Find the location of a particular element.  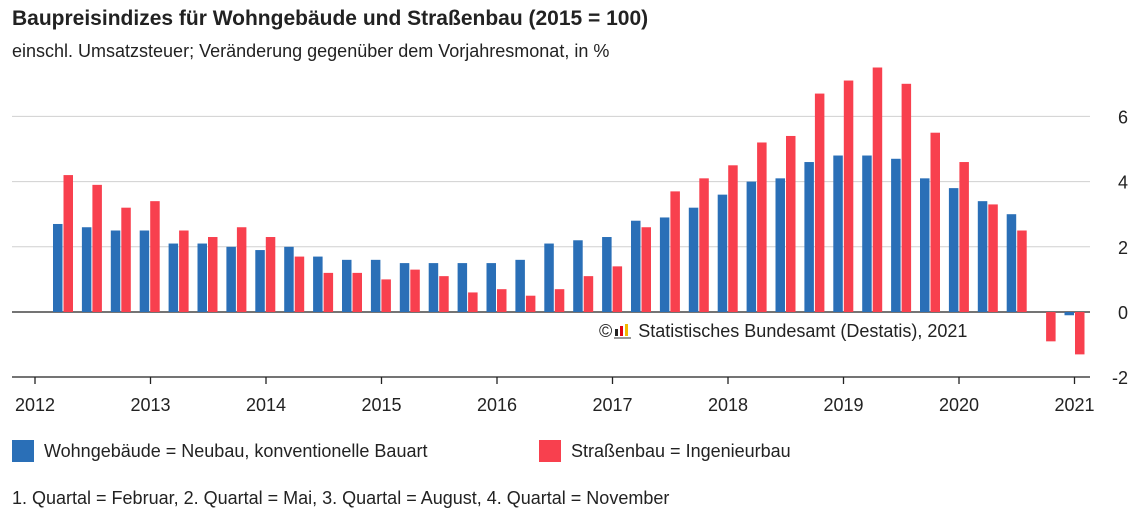

x-tick-label: 2021 is located at coordinates (1074, 405).